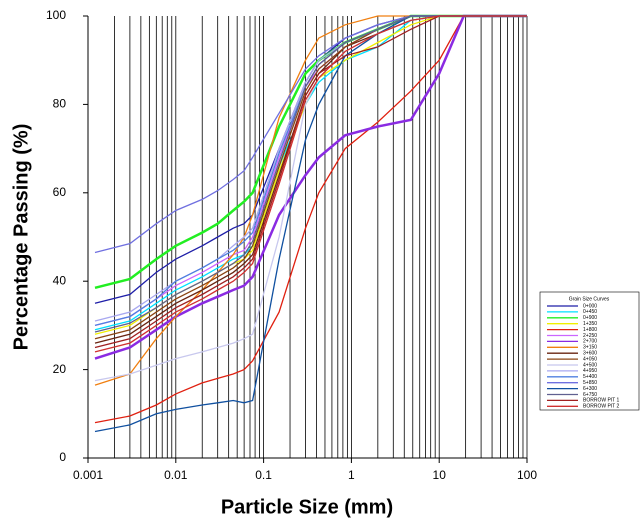  What do you see at coordinates (590, 318) in the screenshot?
I see `legend-label: 0+900` at bounding box center [590, 318].